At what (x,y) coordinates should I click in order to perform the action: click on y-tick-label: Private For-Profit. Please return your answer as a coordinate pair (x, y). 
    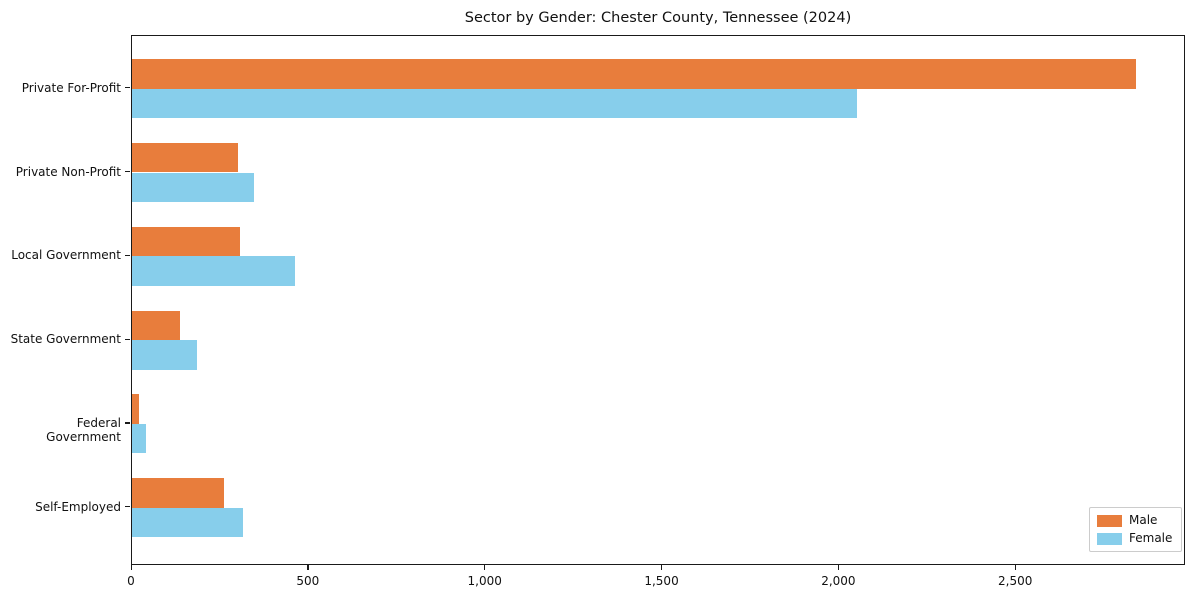
    Looking at the image, I should click on (71, 87).